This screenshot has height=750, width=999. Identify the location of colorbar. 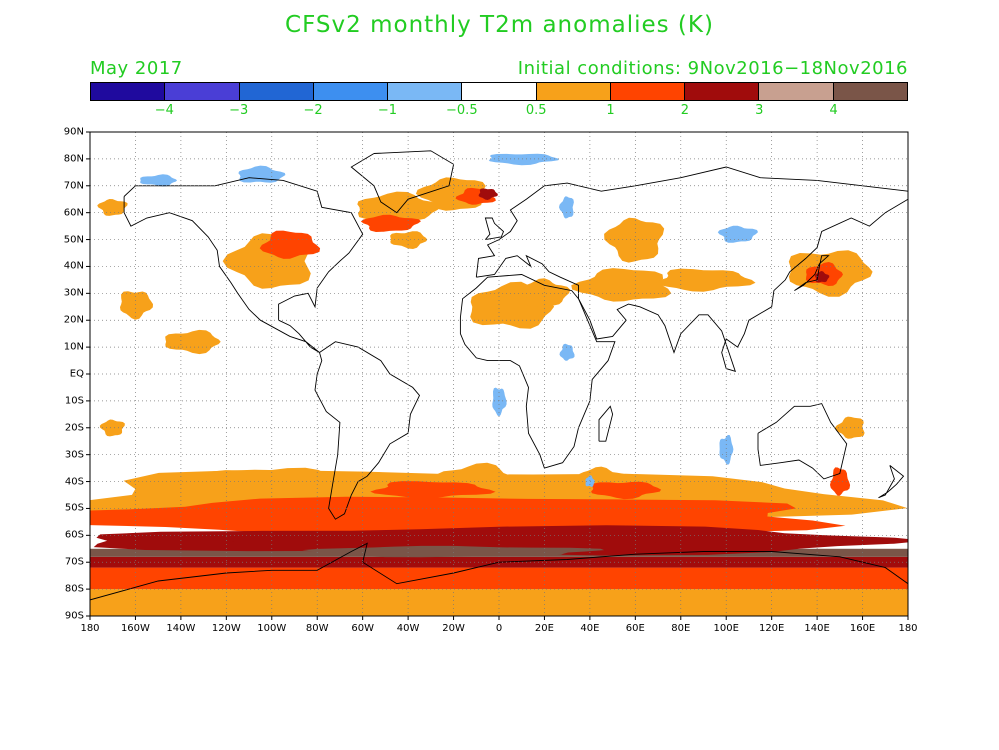
(499, 91).